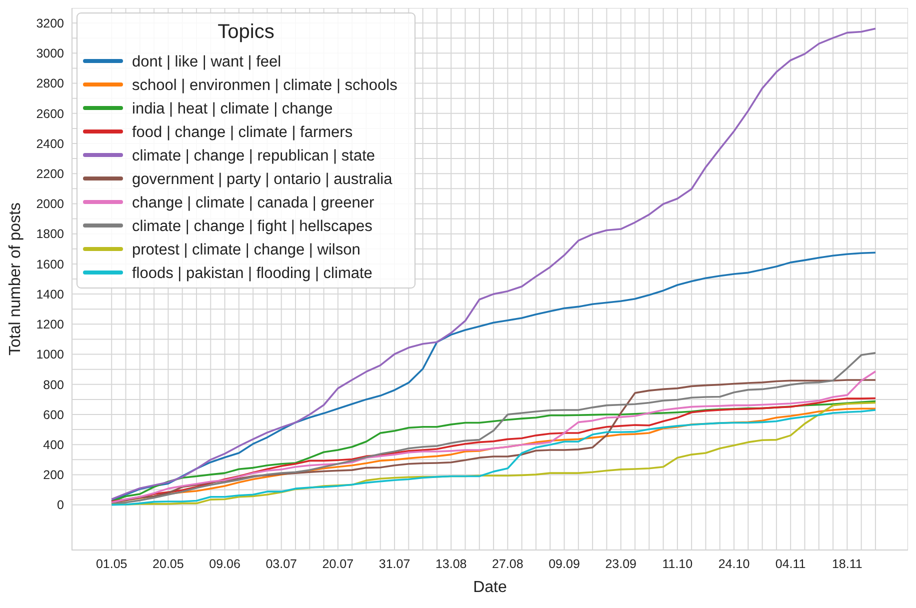  Describe the element at coordinates (252, 226) in the screenshot. I see `legend-label: climate | change | fight | hellscapes` at that location.